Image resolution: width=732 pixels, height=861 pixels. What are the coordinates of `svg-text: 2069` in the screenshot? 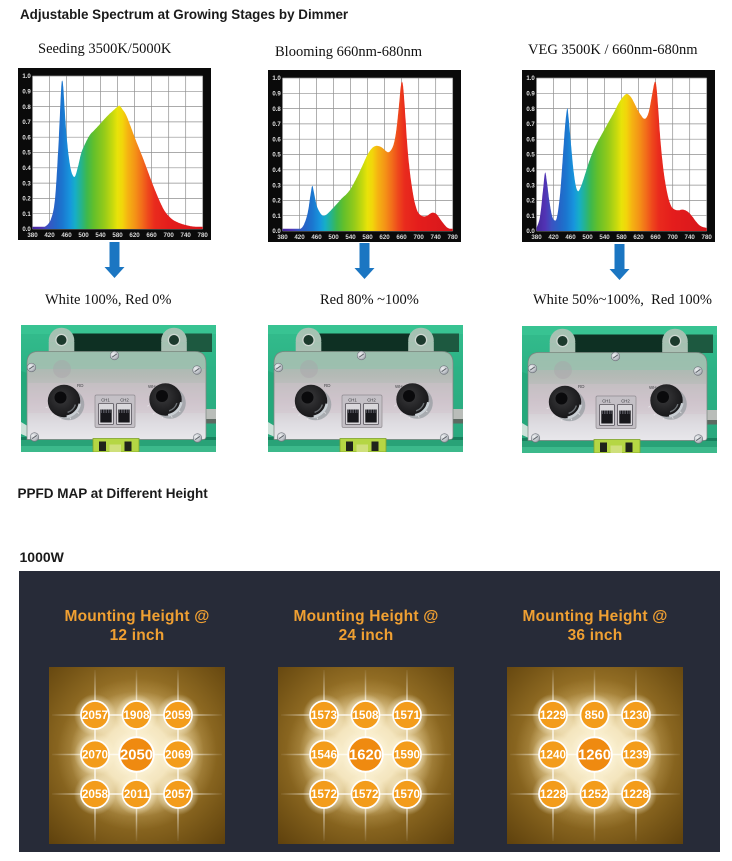 It's located at (178, 755).